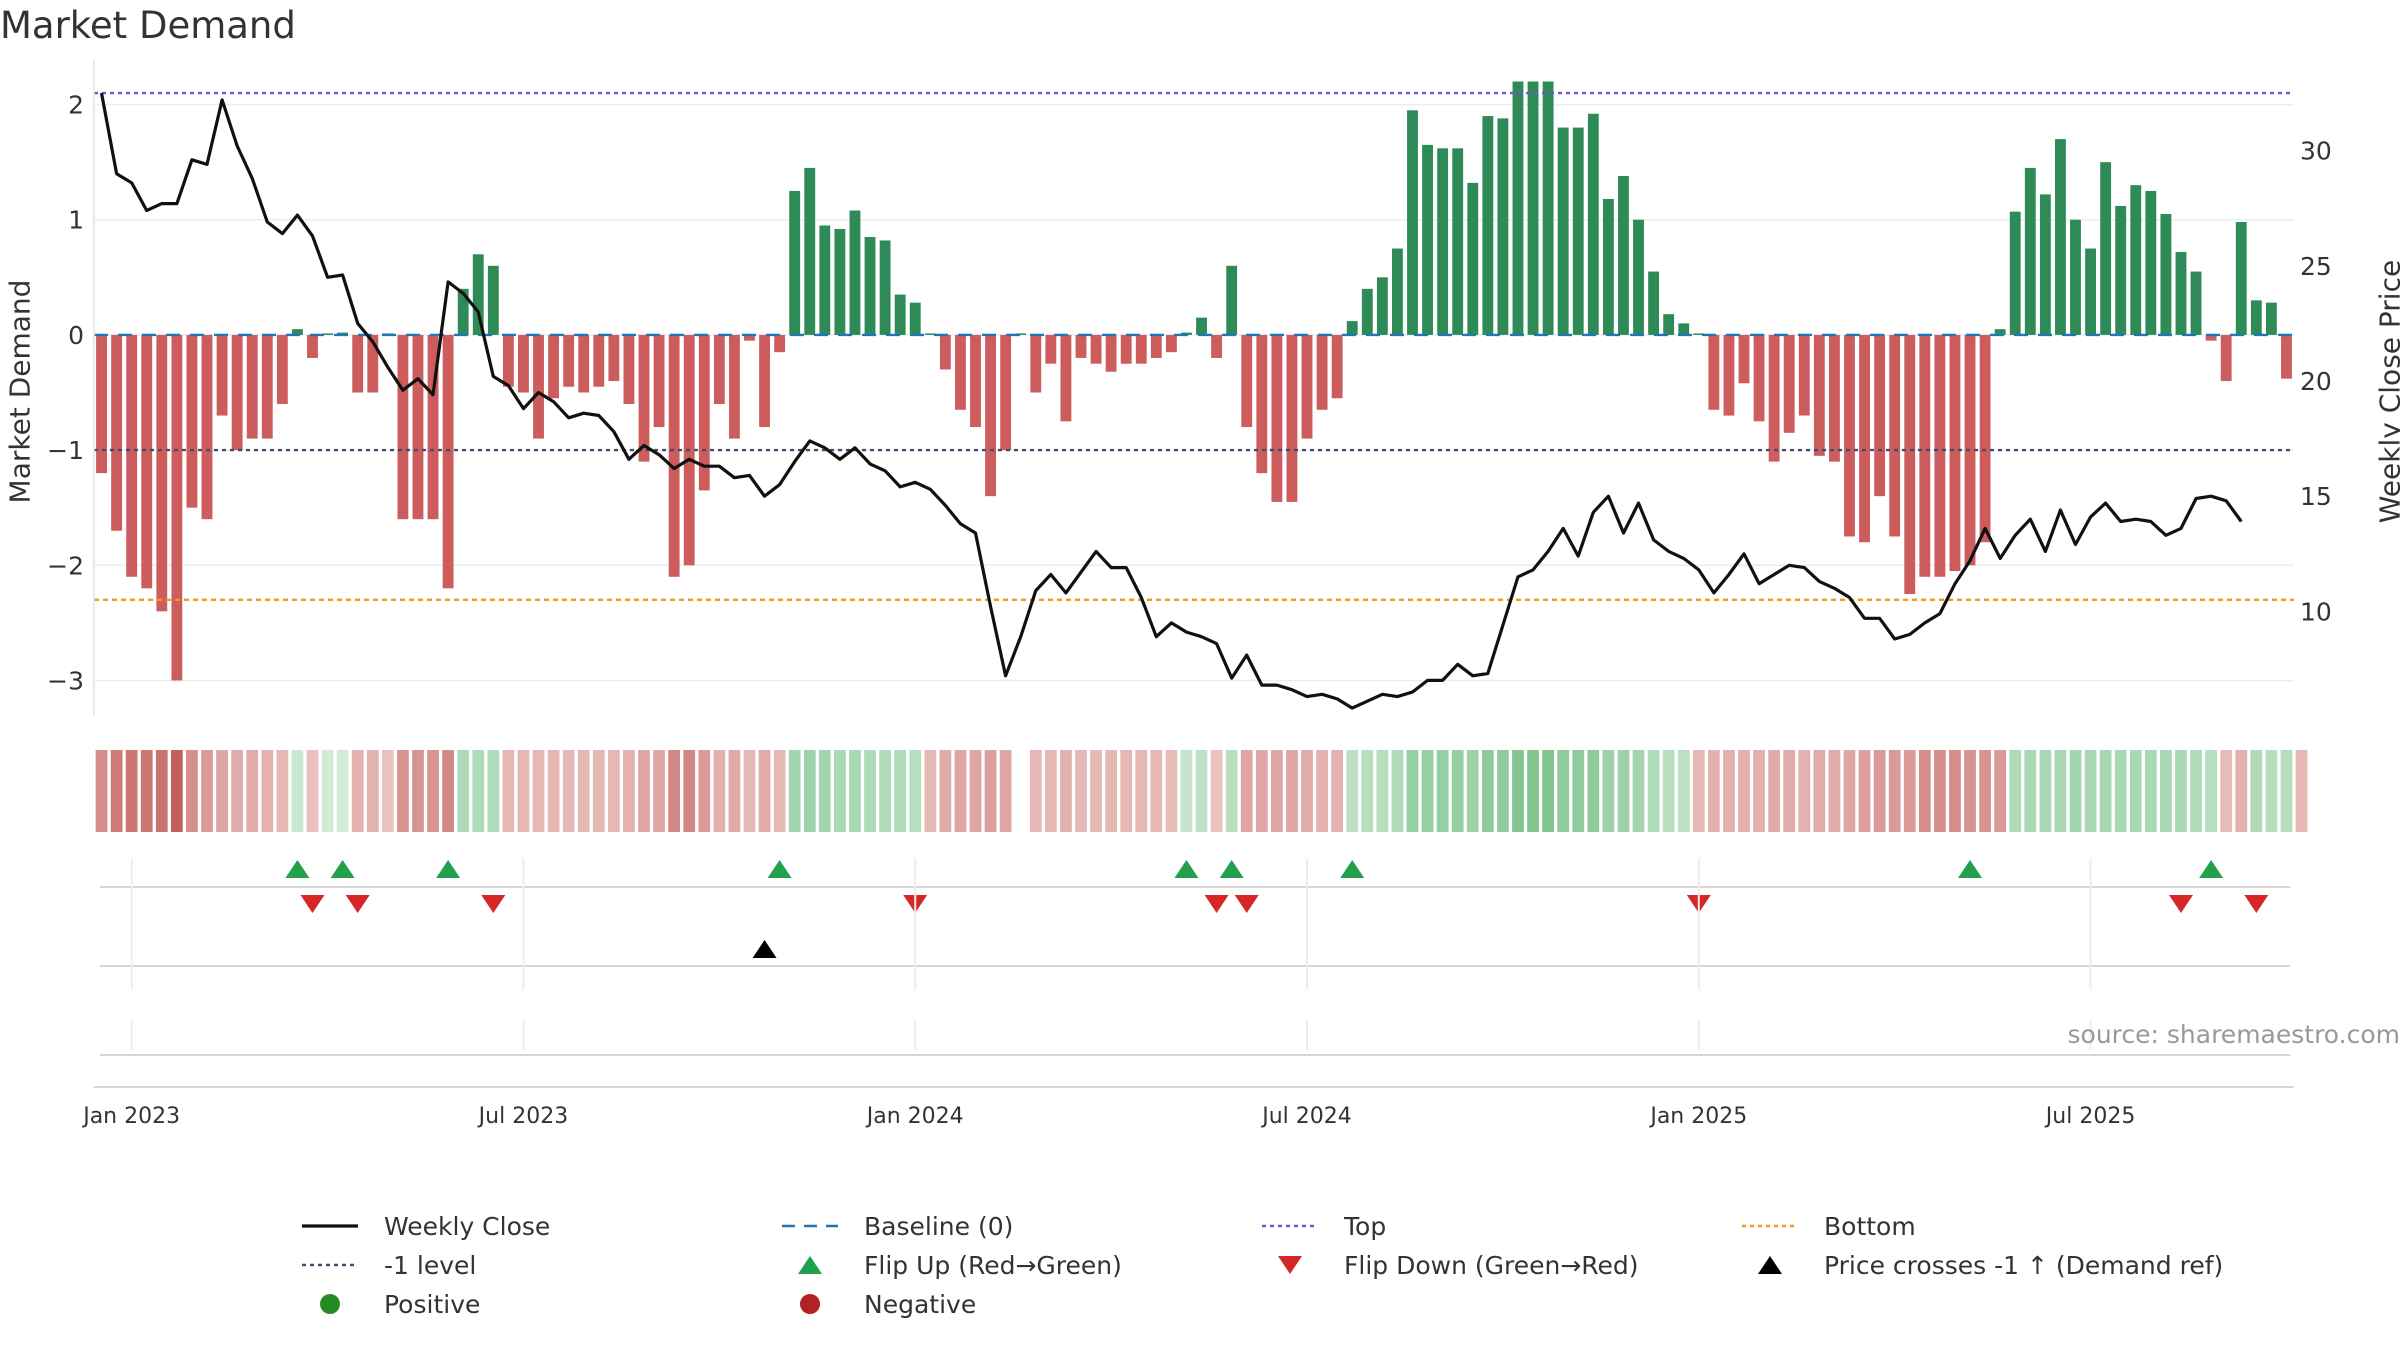  What do you see at coordinates (1770, 1226) in the screenshot?
I see `legend-symbol` at bounding box center [1770, 1226].